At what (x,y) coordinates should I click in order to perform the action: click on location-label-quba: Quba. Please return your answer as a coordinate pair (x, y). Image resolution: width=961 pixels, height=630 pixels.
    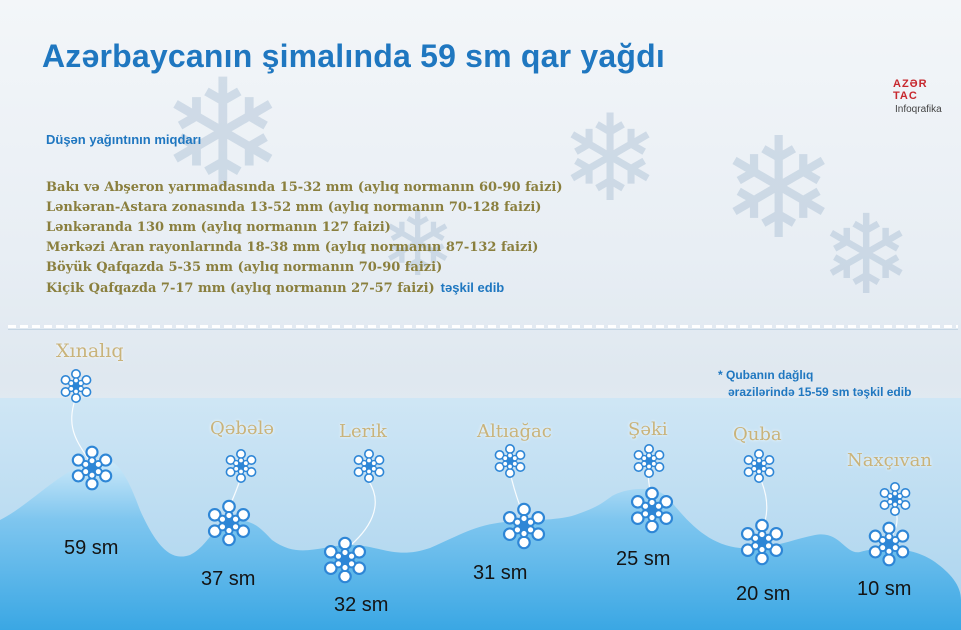
    Looking at the image, I should click on (757, 434).